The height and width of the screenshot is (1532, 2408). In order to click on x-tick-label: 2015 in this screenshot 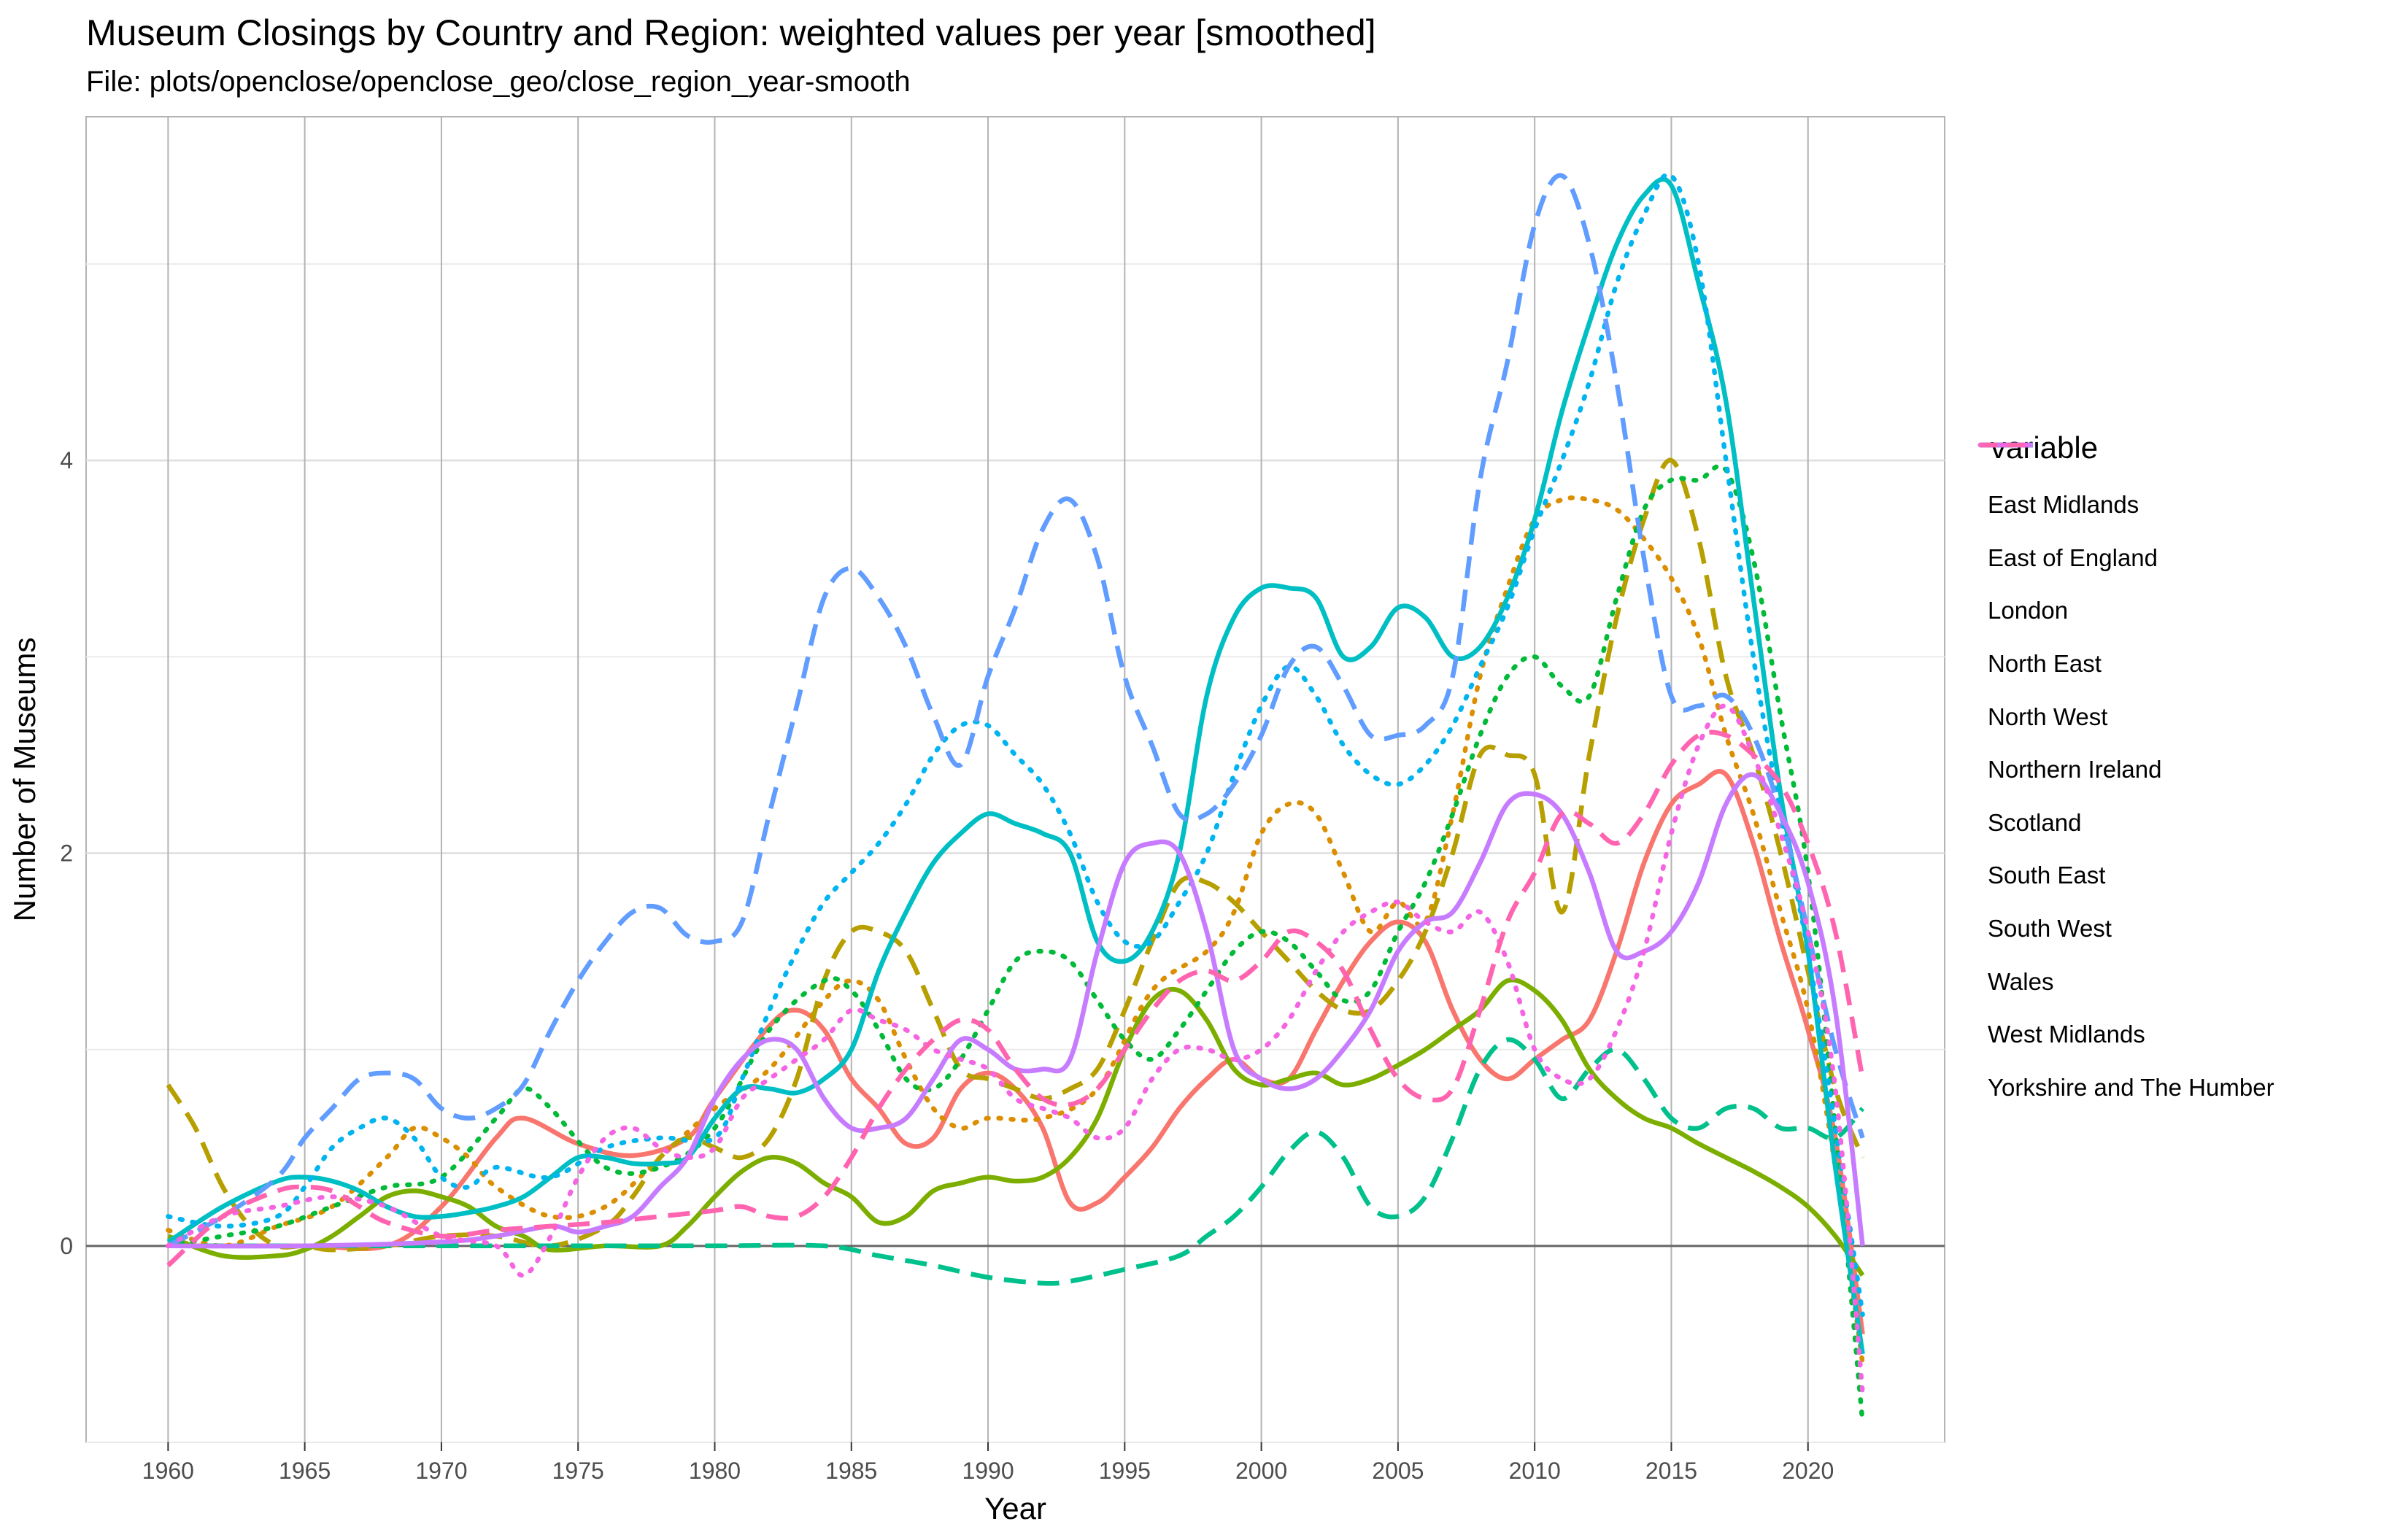, I will do `click(1671, 1471)`.